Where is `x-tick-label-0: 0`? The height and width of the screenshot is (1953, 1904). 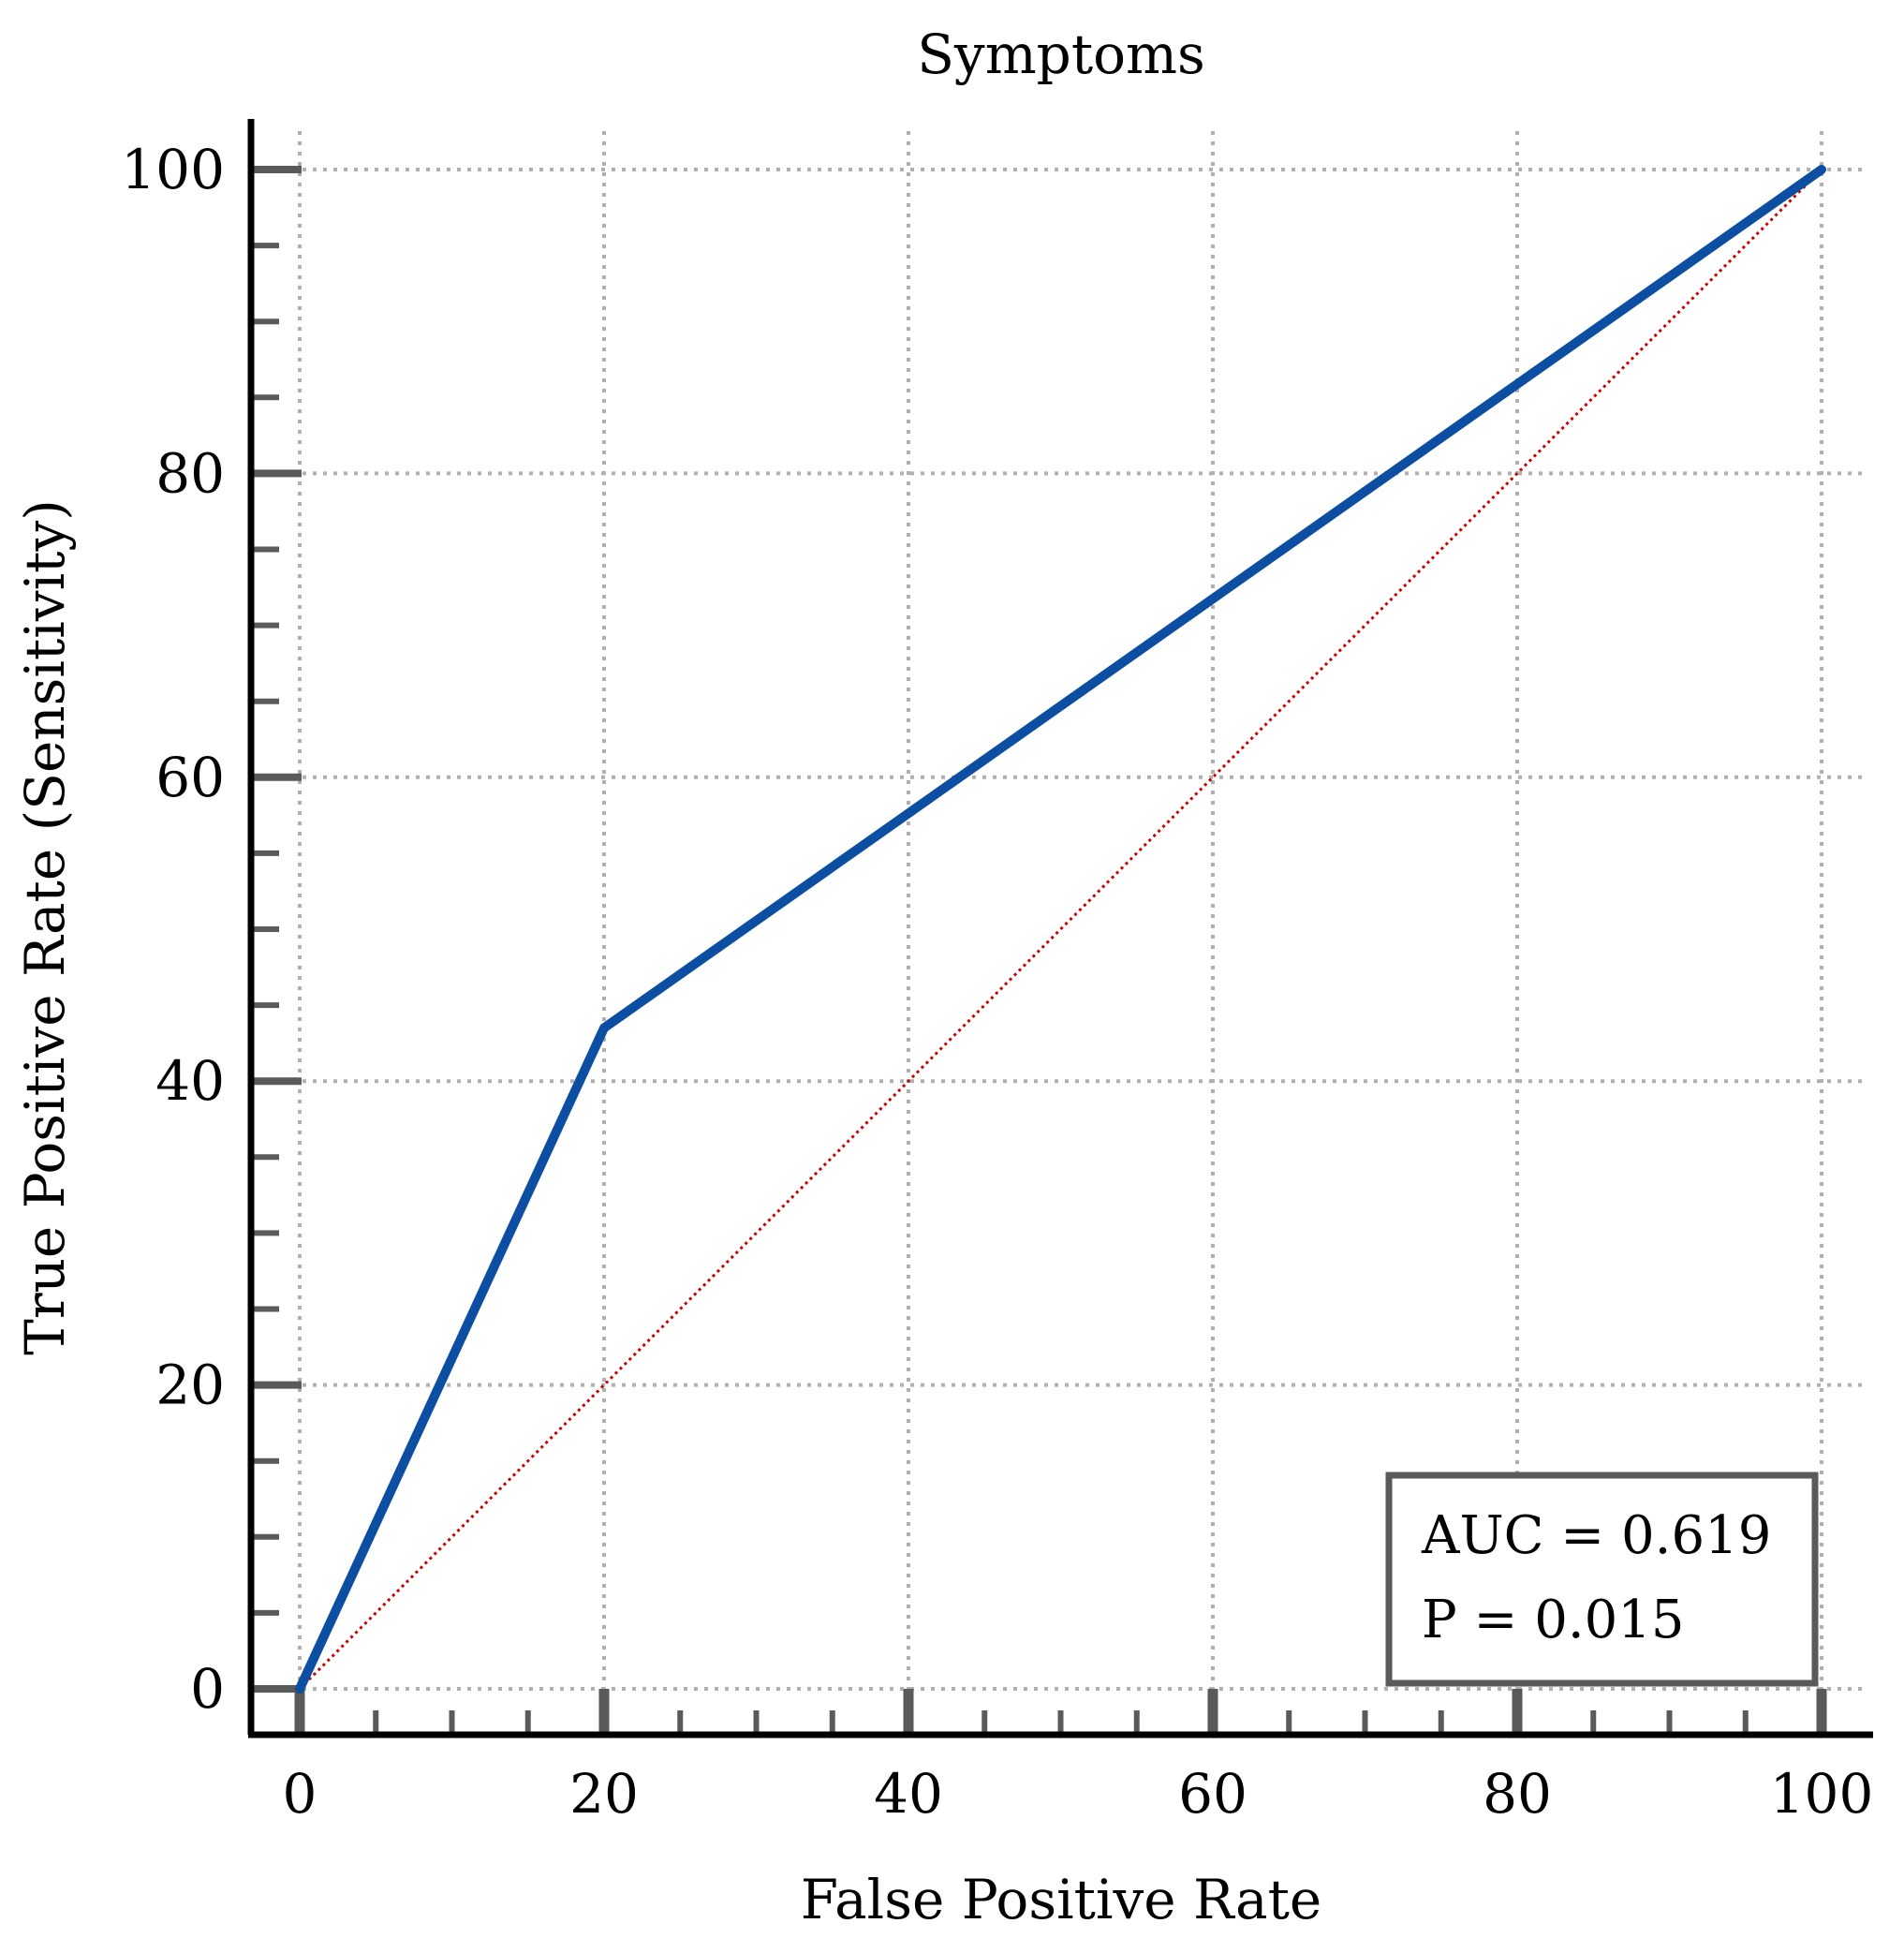
x-tick-label-0: 0 is located at coordinates (300, 1794).